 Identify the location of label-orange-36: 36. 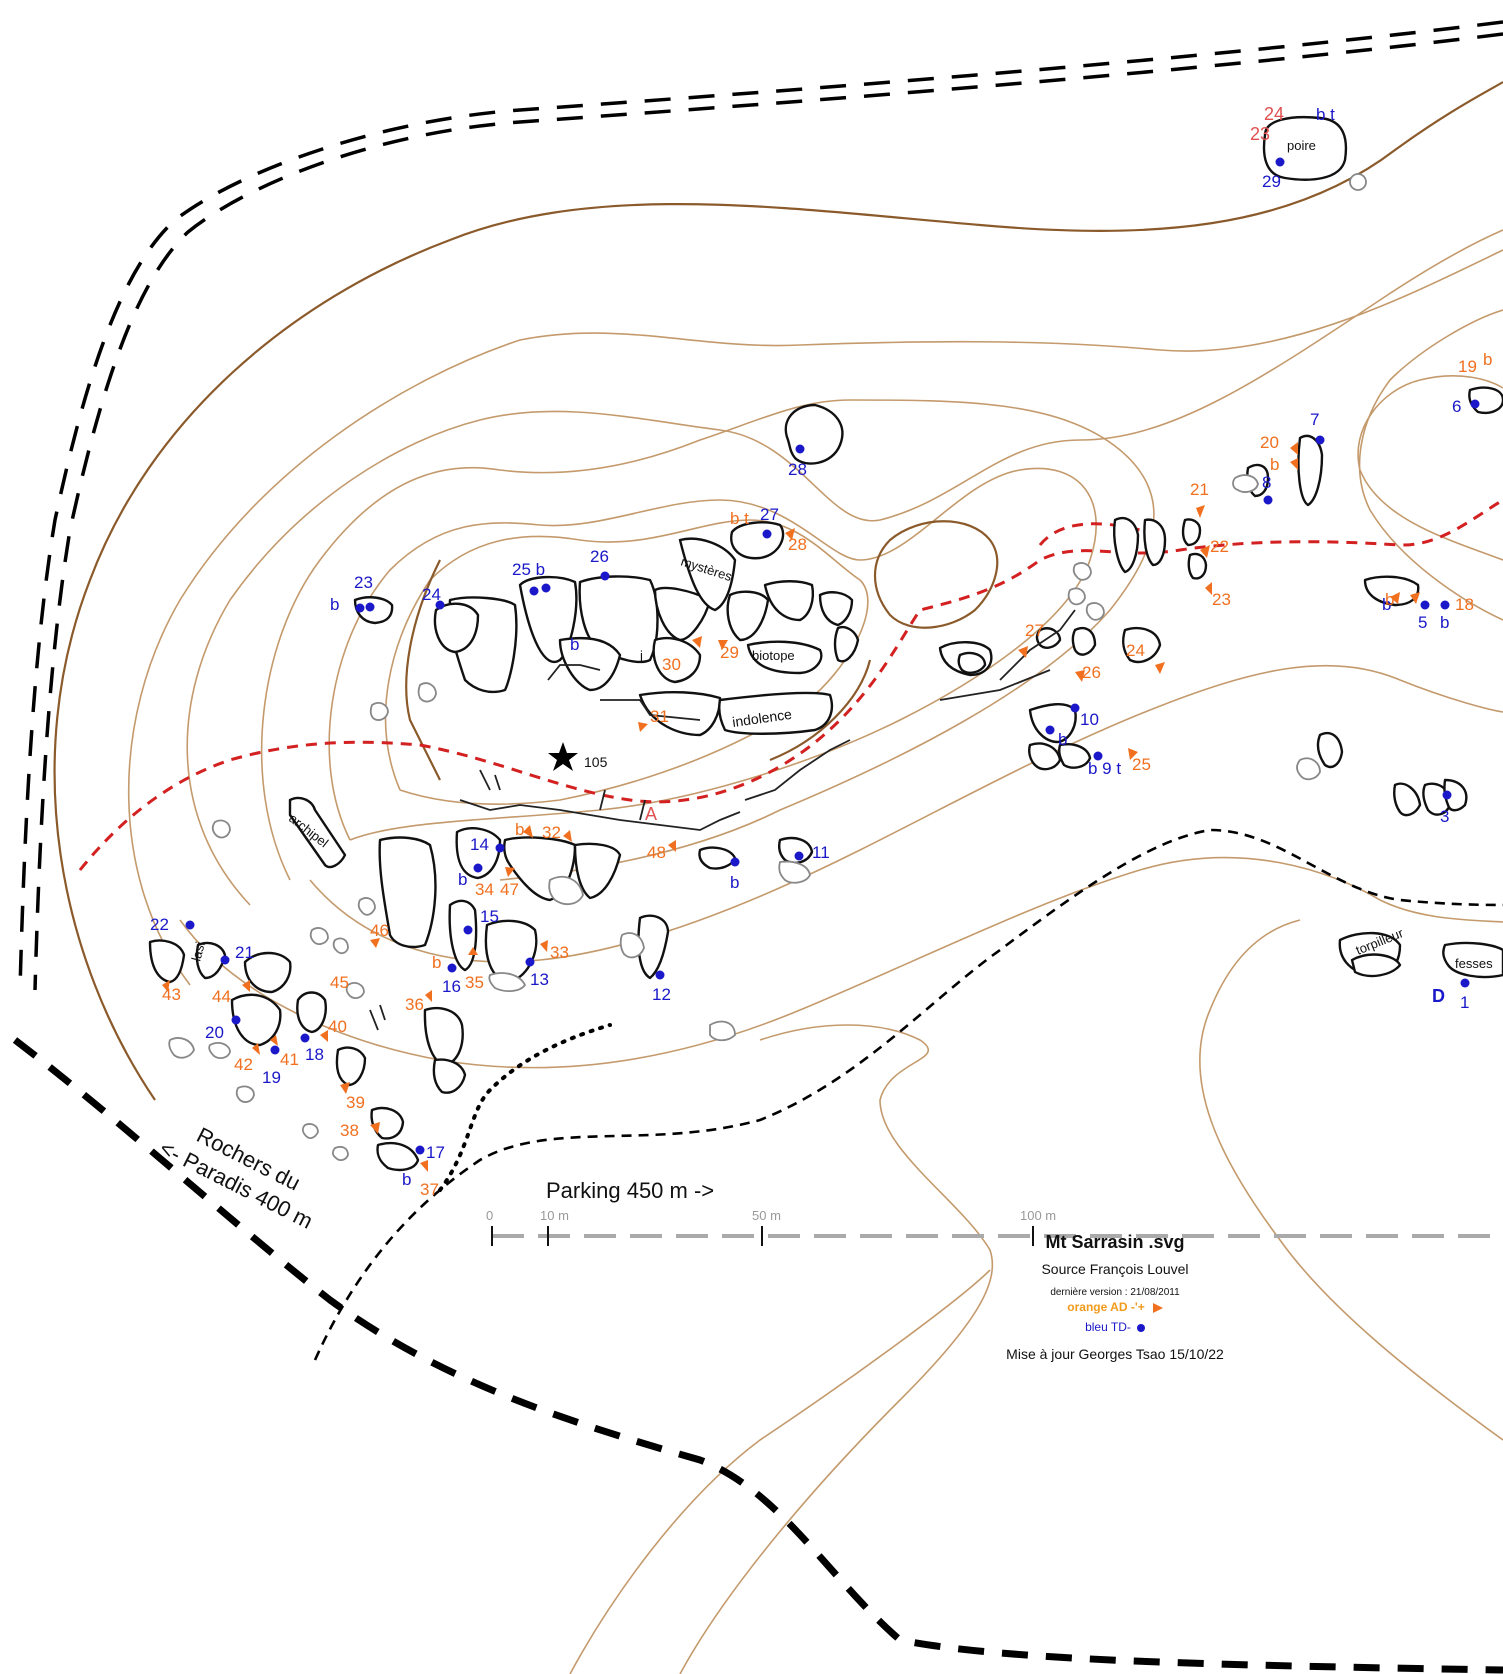
(414, 1004).